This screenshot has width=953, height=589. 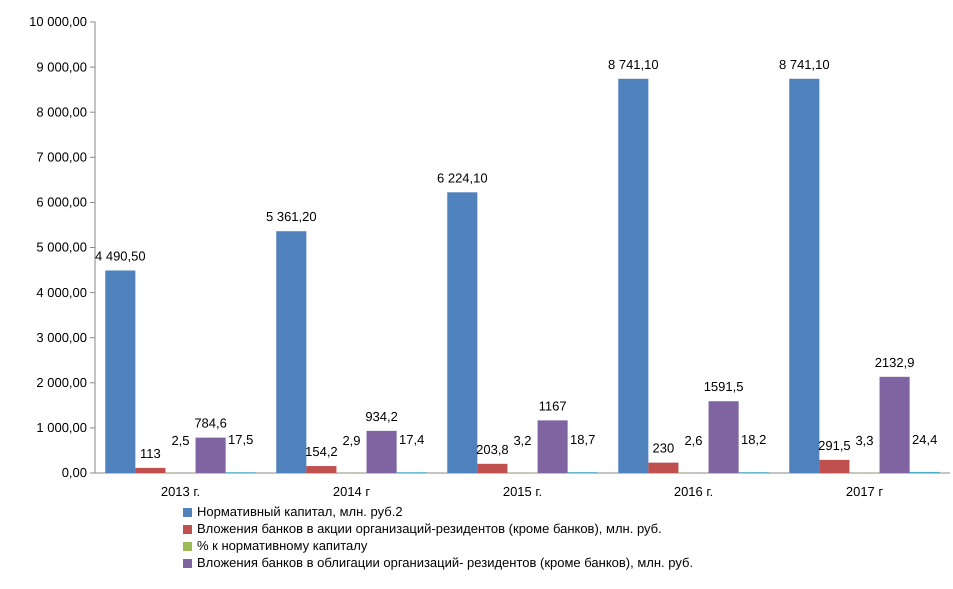 What do you see at coordinates (753, 440) in the screenshot?
I see `data-label: 18,2` at bounding box center [753, 440].